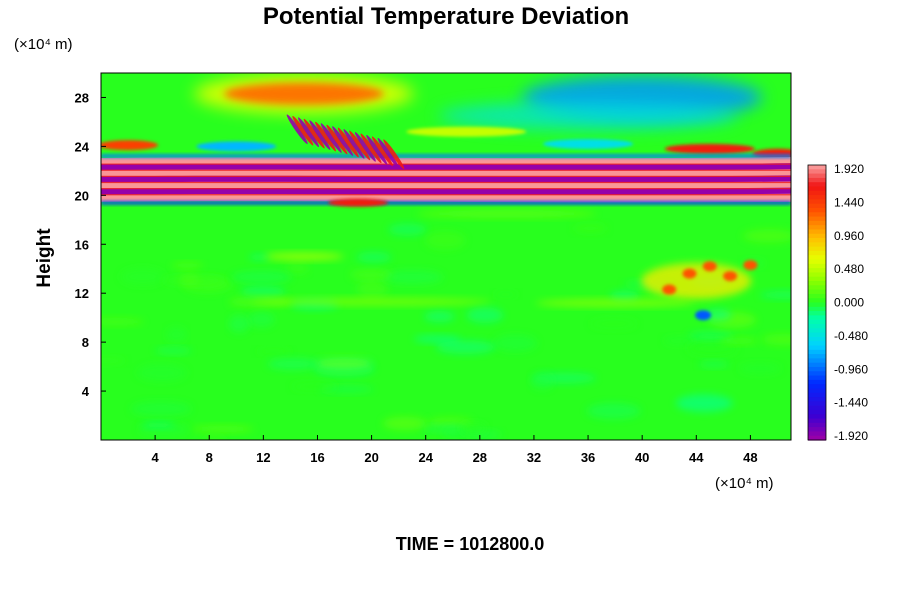 This screenshot has width=900, height=600. Describe the element at coordinates (696, 280) in the screenshot. I see `lower-right-warm-halo` at that location.